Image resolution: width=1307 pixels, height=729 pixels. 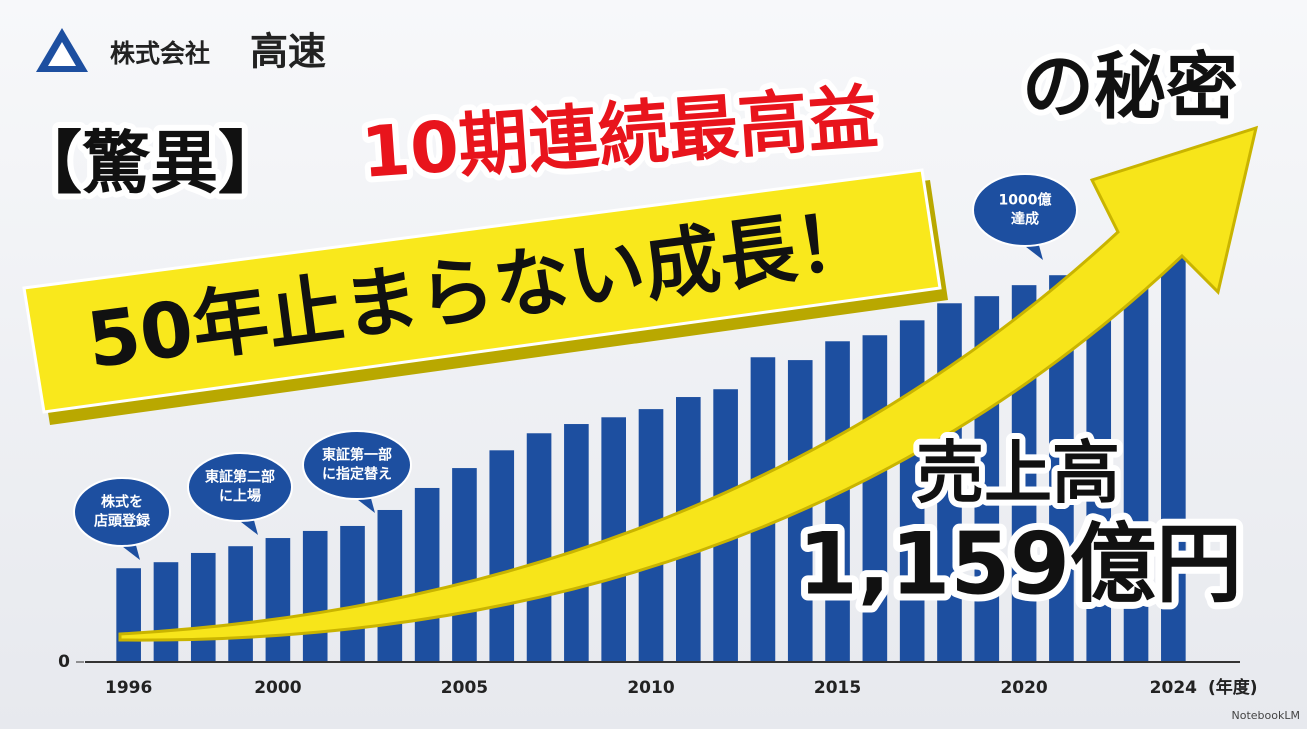 What do you see at coordinates (240, 477) in the screenshot?
I see `callout-text: 東証第二部` at bounding box center [240, 477].